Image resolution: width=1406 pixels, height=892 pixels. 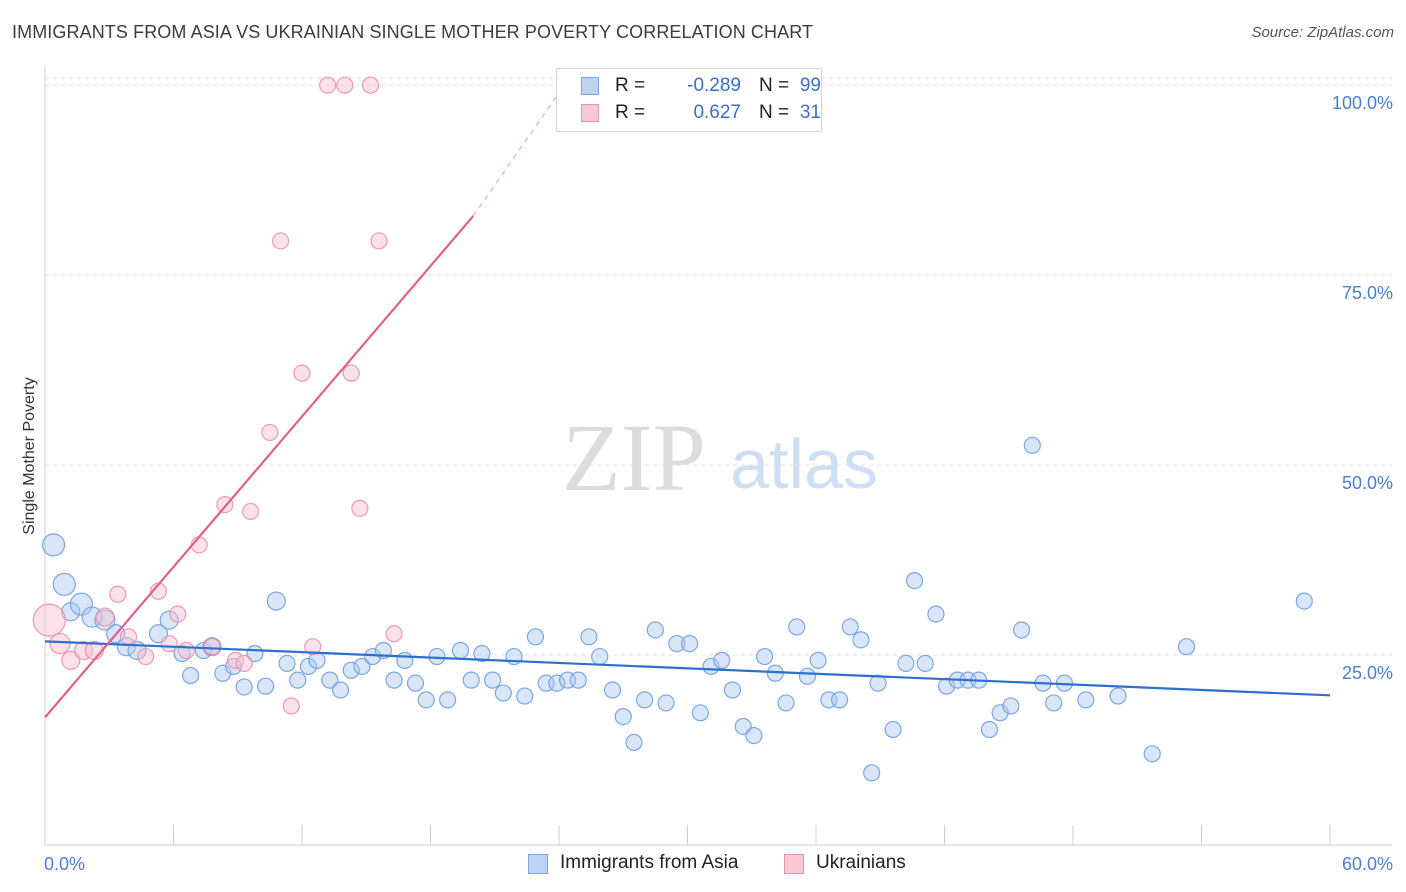 I want to click on trend-line-extension, so click(x=519, y=150).